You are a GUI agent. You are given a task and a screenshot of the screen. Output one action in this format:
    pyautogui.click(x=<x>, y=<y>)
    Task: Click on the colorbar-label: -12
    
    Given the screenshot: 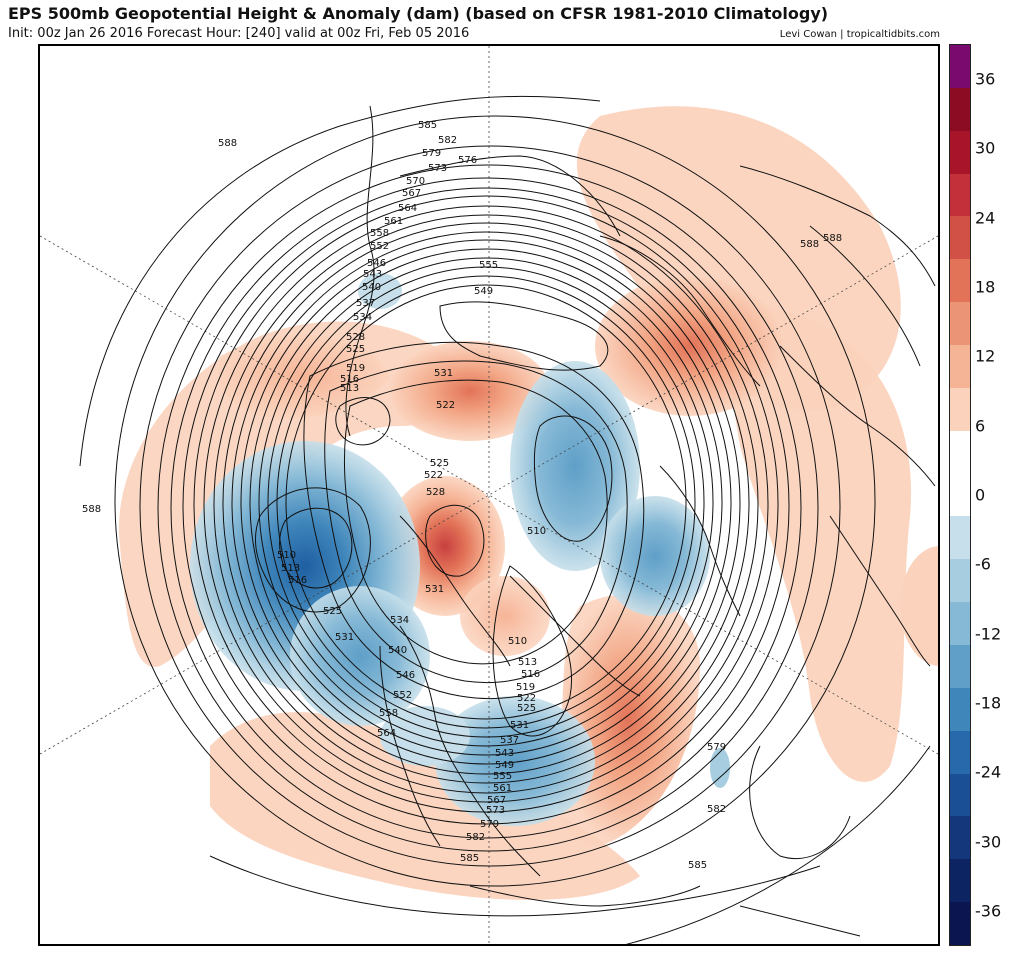 What is the action you would take?
    pyautogui.click(x=988, y=634)
    